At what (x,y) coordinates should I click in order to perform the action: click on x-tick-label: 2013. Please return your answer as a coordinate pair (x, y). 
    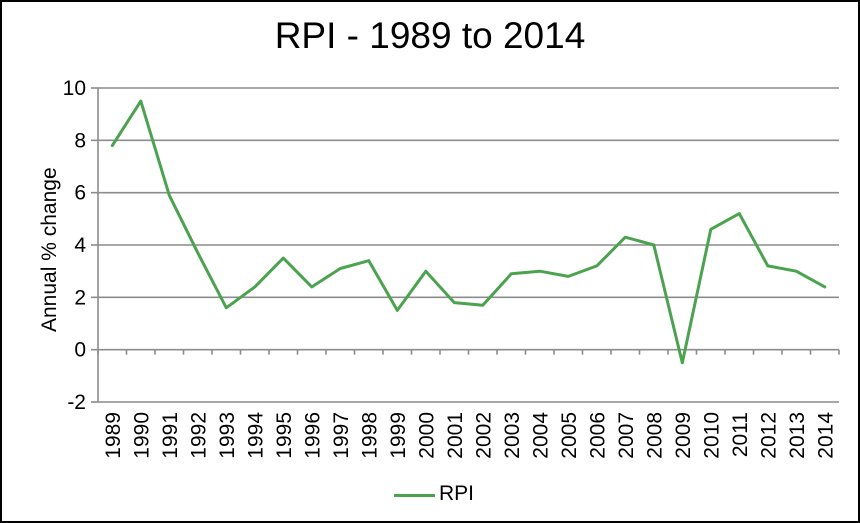
    Looking at the image, I should click on (797, 435).